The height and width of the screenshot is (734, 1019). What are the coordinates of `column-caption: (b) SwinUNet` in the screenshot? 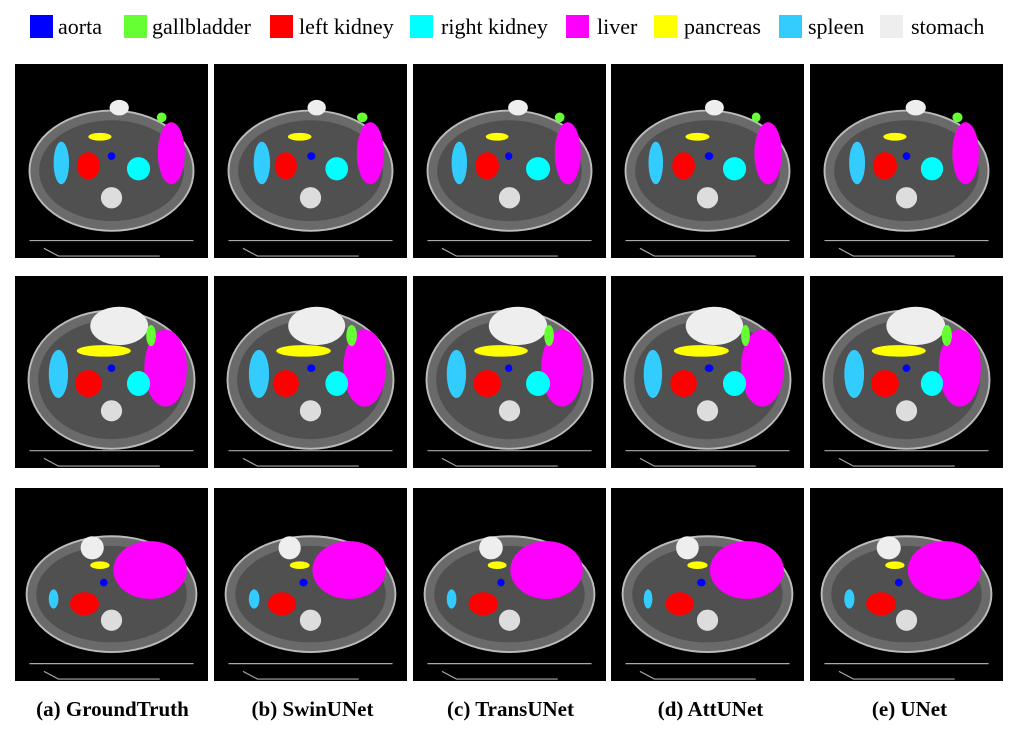 It's located at (312, 709).